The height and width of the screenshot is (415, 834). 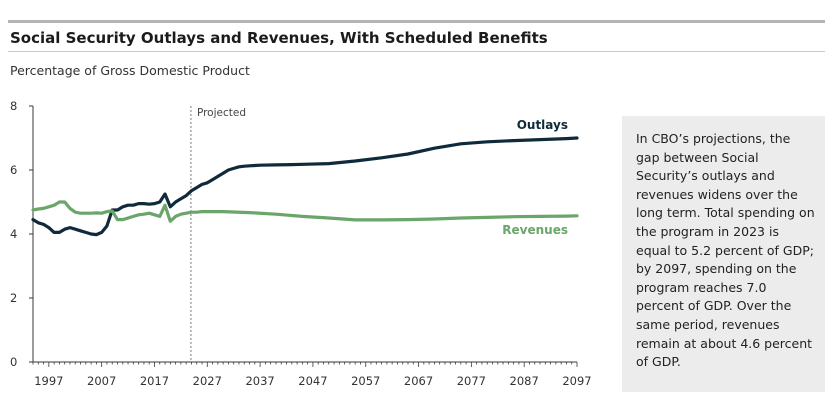 What do you see at coordinates (22, 234) in the screenshot?
I see `y-axis: 0 2 4 6 8` at bounding box center [22, 234].